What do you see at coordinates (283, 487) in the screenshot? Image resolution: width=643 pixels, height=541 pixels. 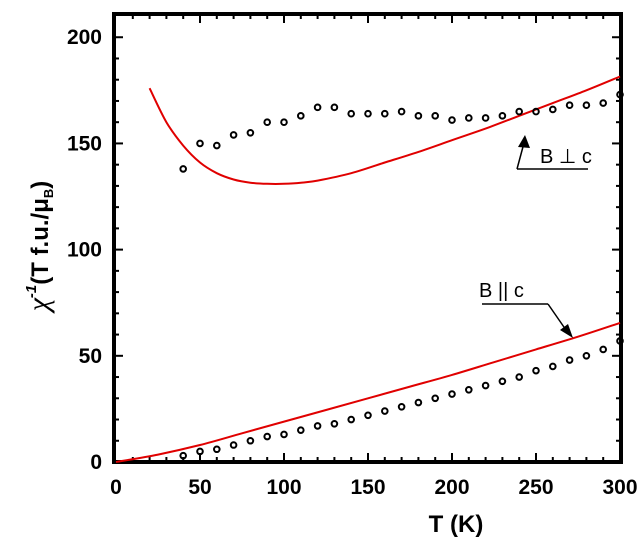 I see `x-tick-label: 100` at bounding box center [283, 487].